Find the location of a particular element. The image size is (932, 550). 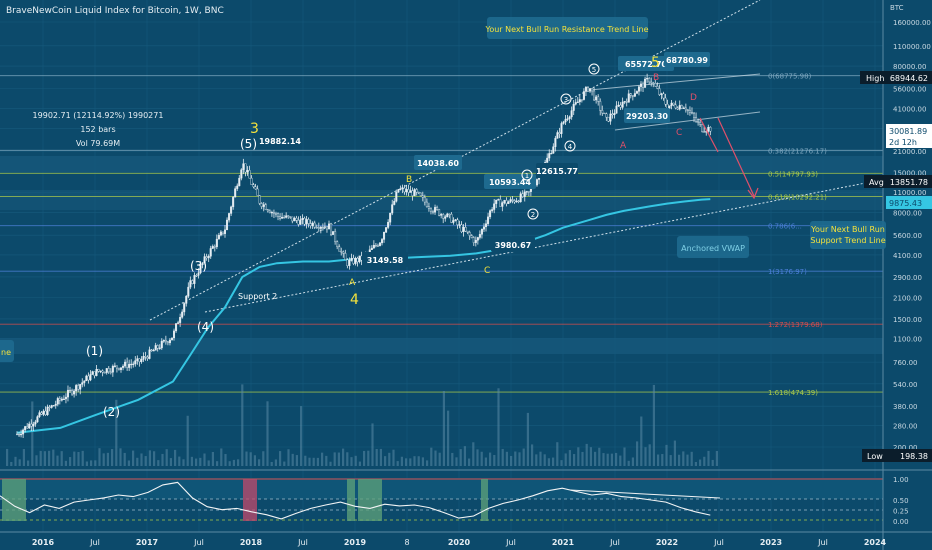

y-tick-label: 15000.00 is located at coordinates (909, 173).